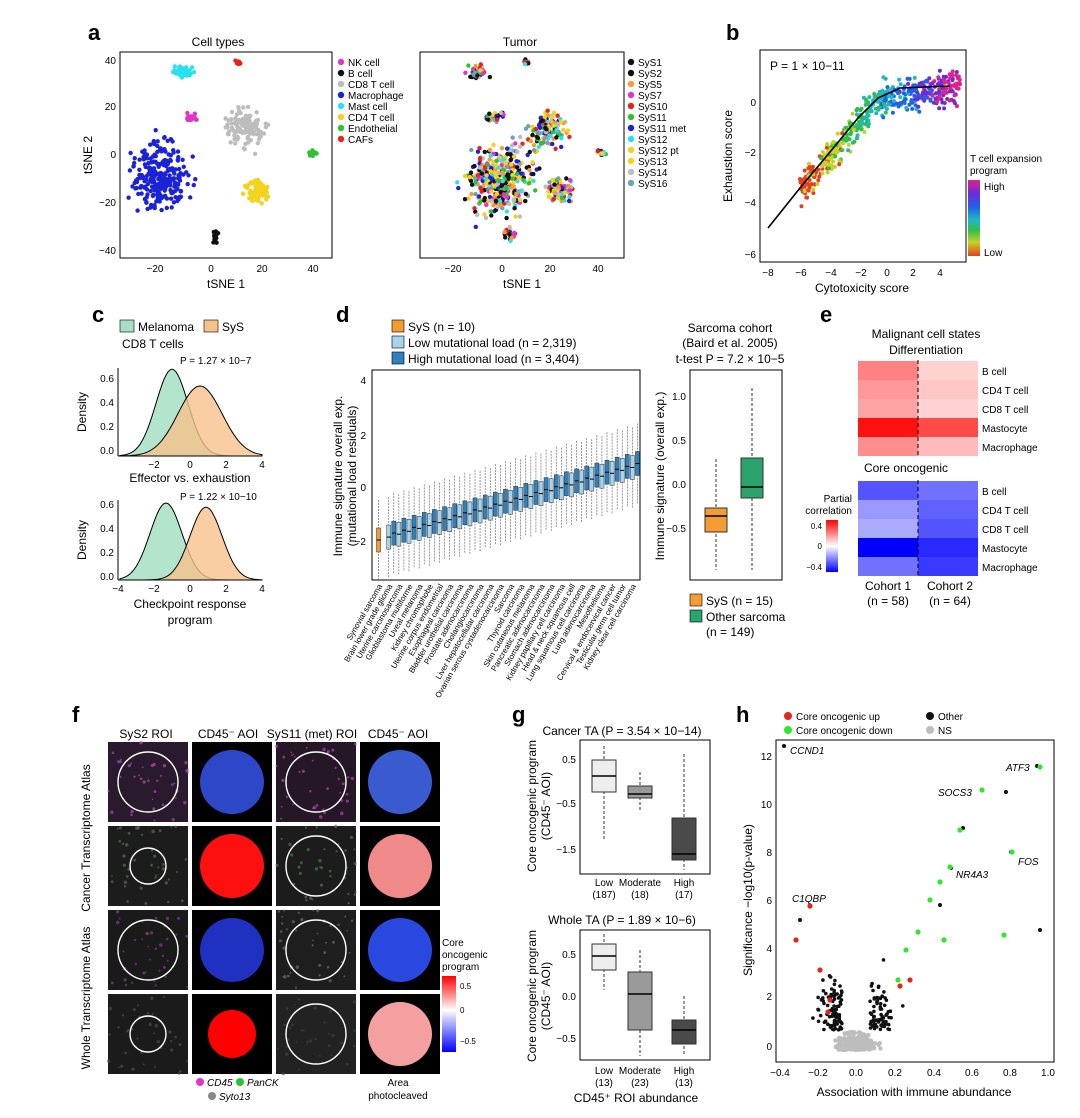 The image size is (1080, 1118). I want to click on panel-c-bottom-densities, so click(191, 541).